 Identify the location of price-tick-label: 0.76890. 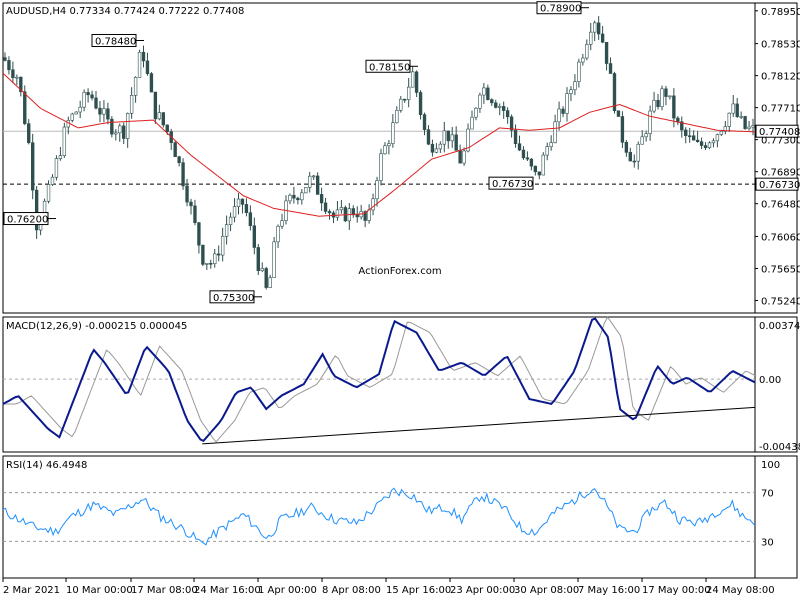
(780, 173).